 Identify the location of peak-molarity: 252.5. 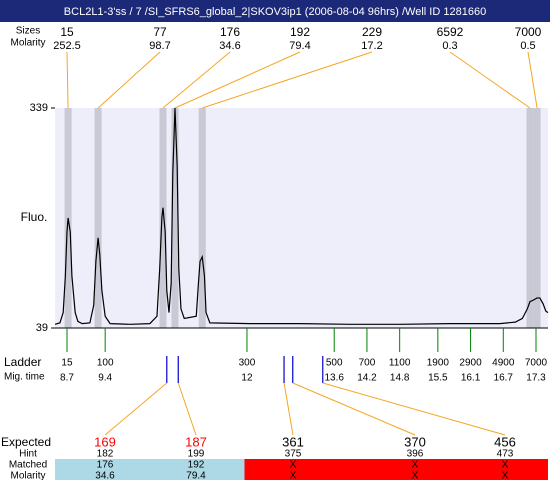
(67, 46).